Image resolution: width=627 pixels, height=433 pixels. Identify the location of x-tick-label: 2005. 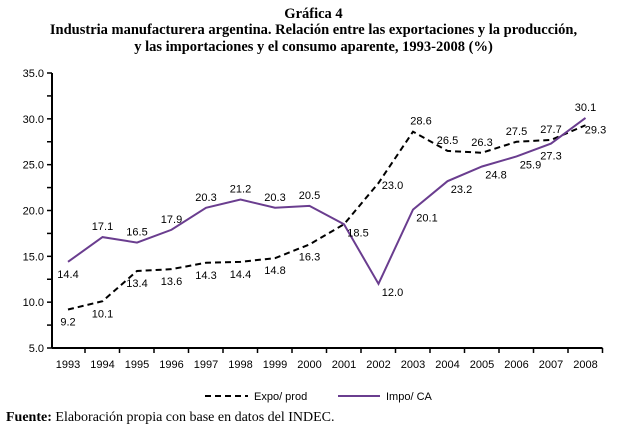
(482, 365).